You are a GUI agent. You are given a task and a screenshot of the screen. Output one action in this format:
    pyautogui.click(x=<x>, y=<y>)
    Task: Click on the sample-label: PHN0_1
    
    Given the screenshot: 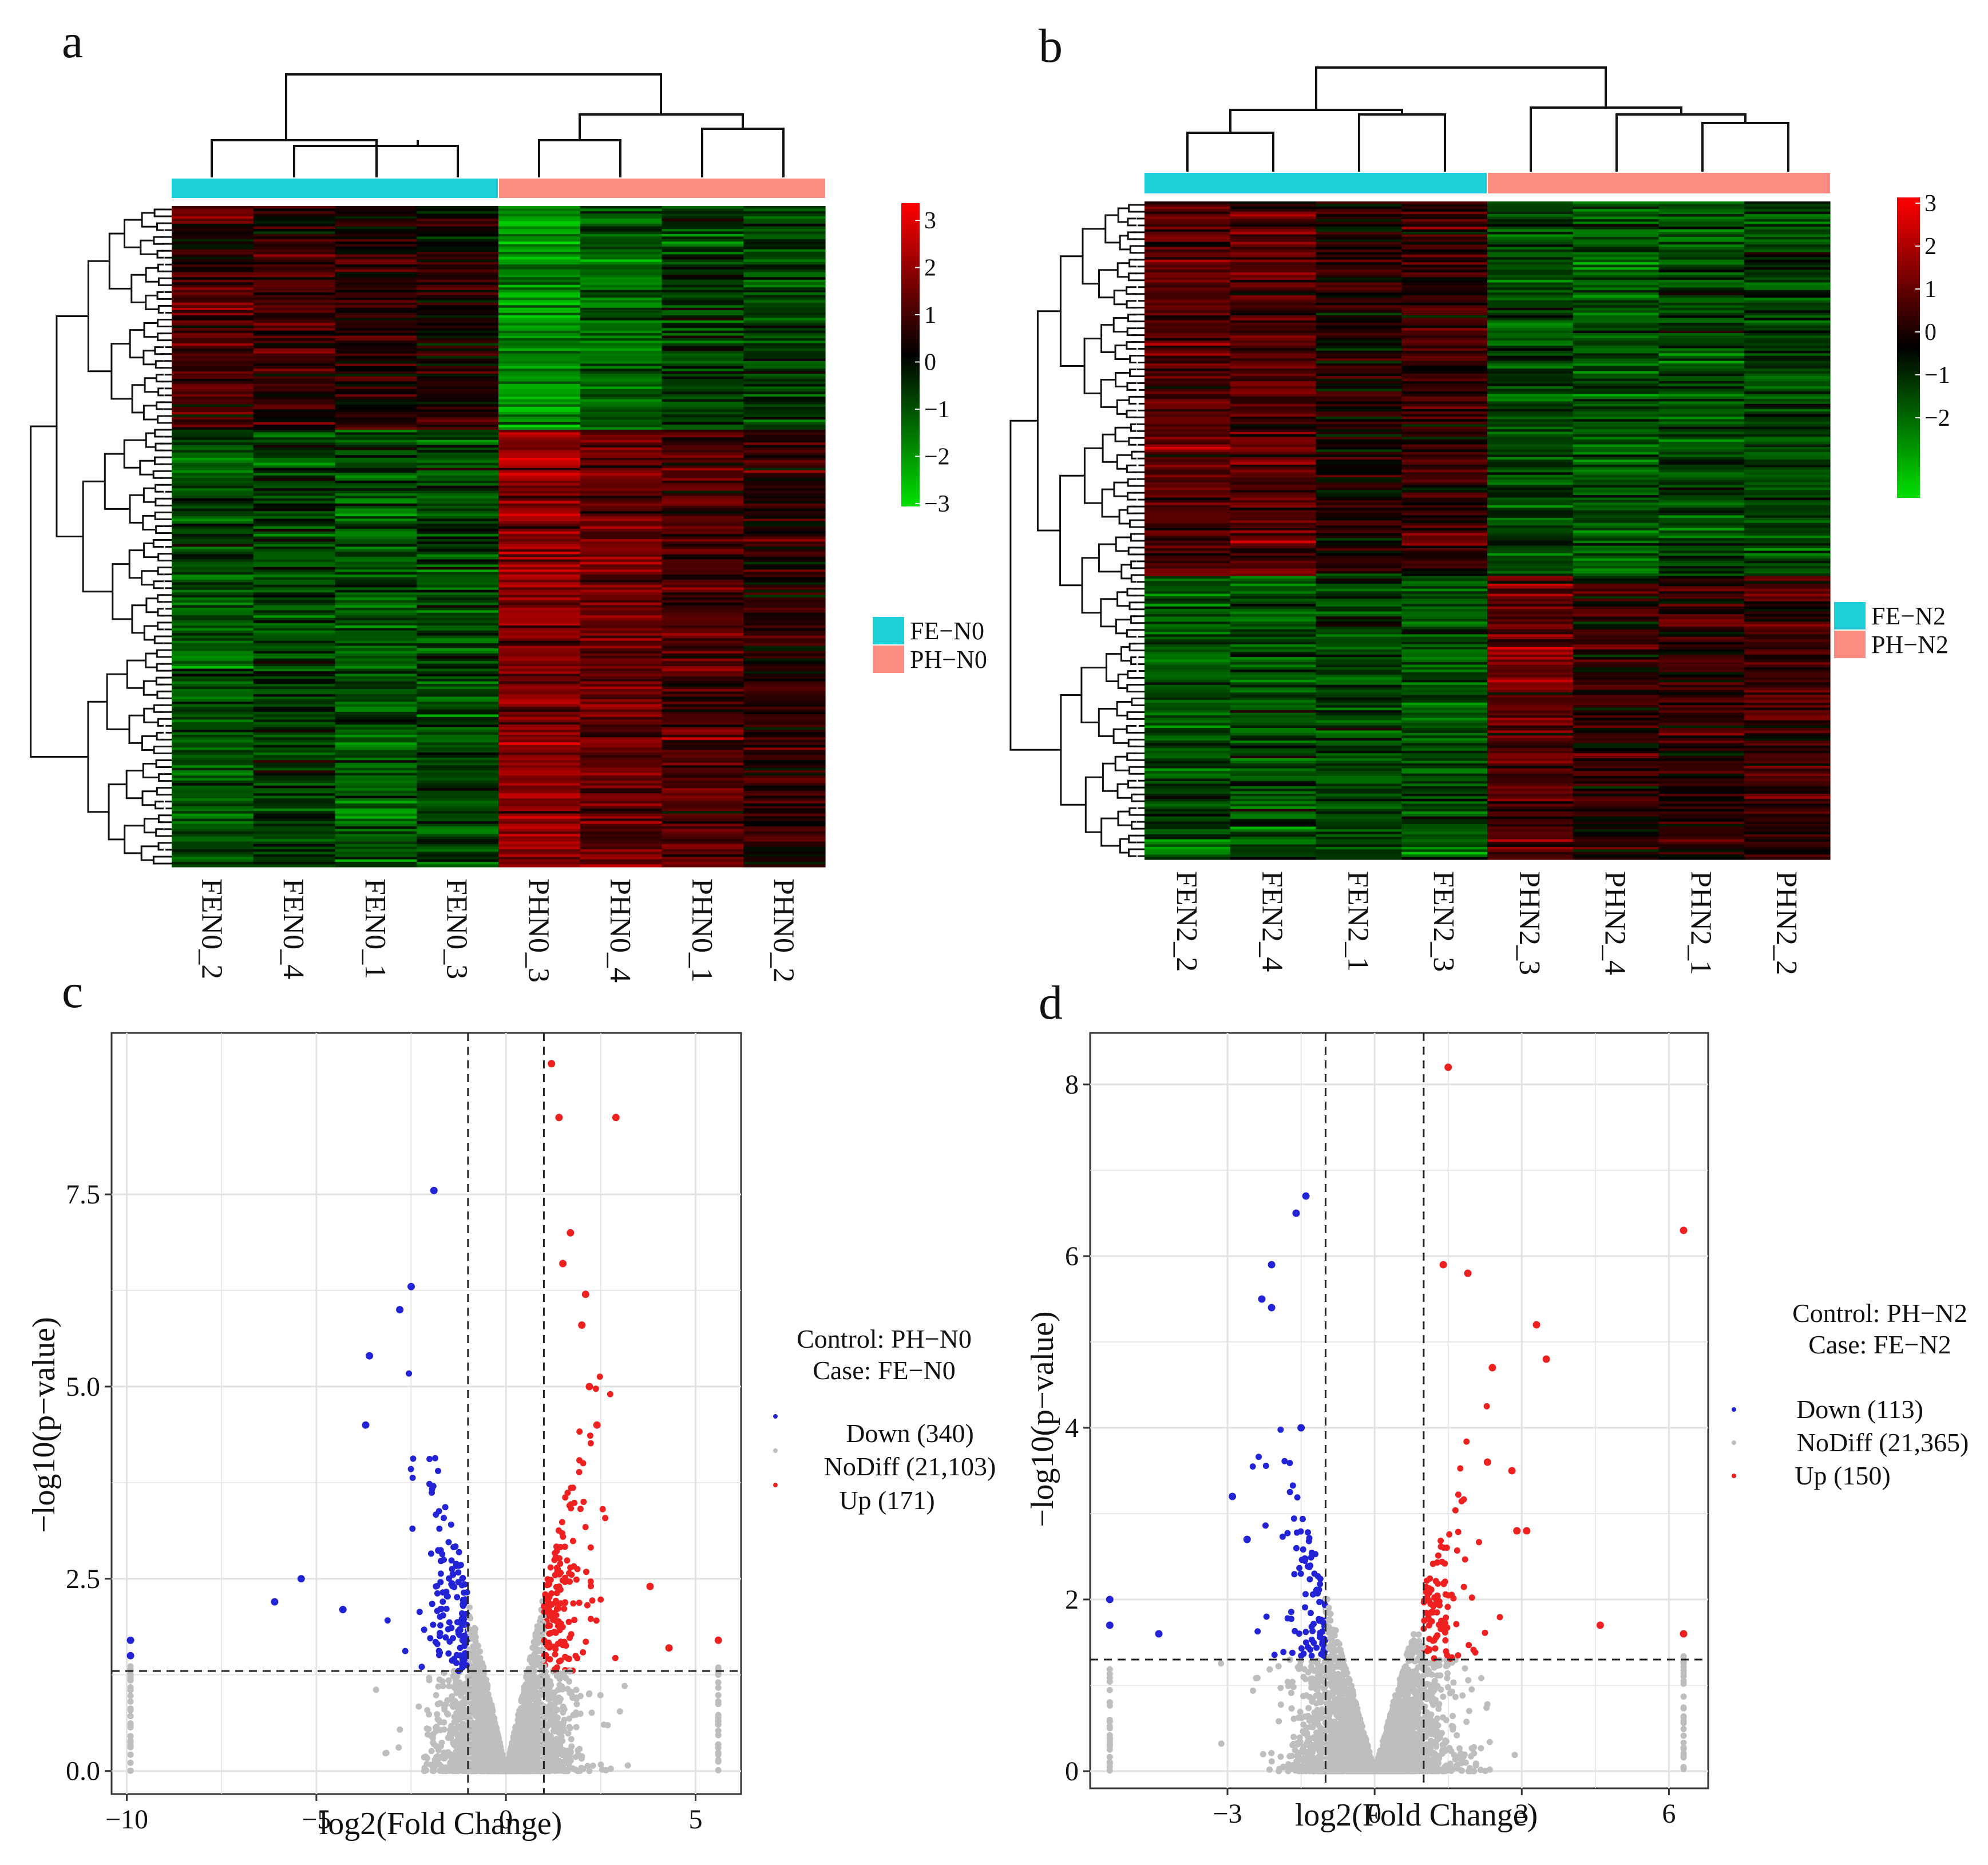 What is the action you would take?
    pyautogui.click(x=702, y=930)
    